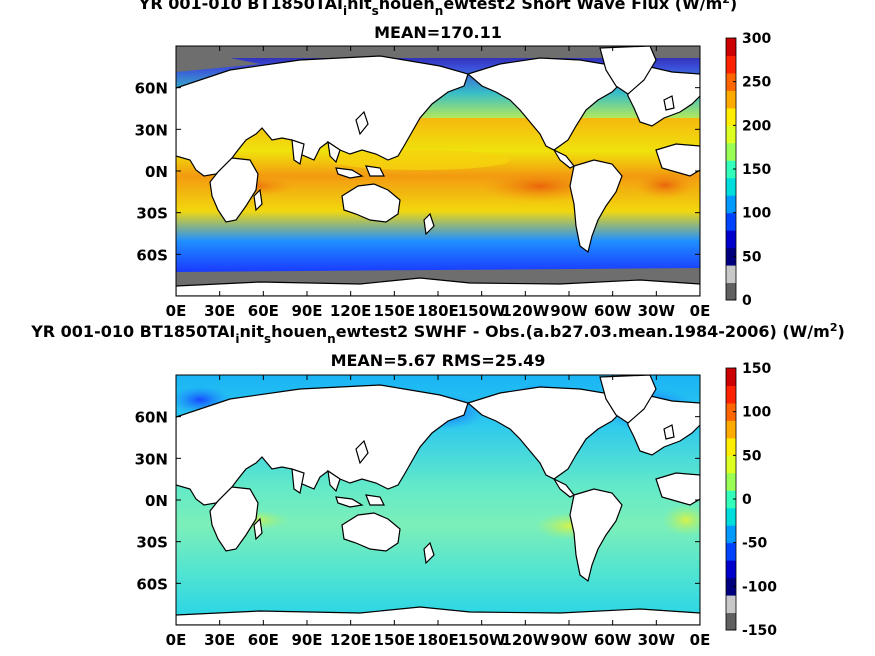 The image size is (875, 656). Describe the element at coordinates (756, 126) in the screenshot. I see `colorbar-tick-label: 200` at that location.